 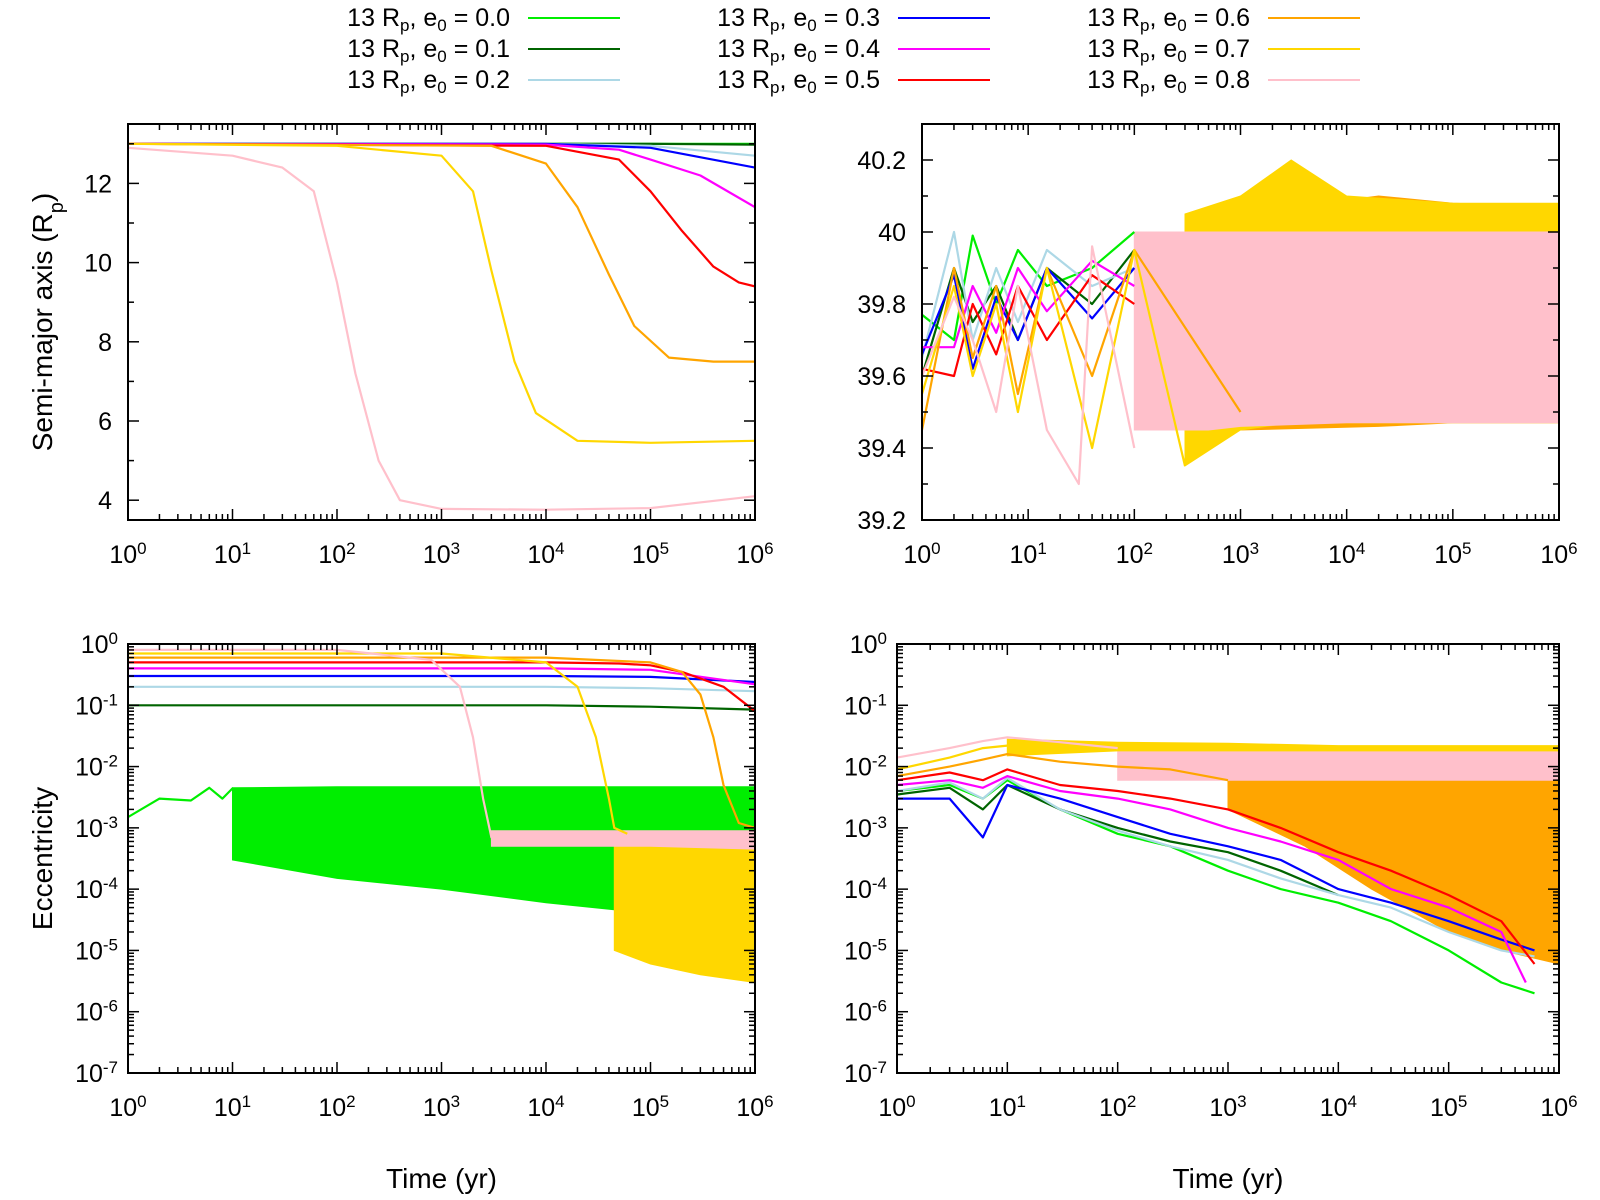 What do you see at coordinates (881, 377) in the screenshot?
I see `y-tick-label: 39.6` at bounding box center [881, 377].